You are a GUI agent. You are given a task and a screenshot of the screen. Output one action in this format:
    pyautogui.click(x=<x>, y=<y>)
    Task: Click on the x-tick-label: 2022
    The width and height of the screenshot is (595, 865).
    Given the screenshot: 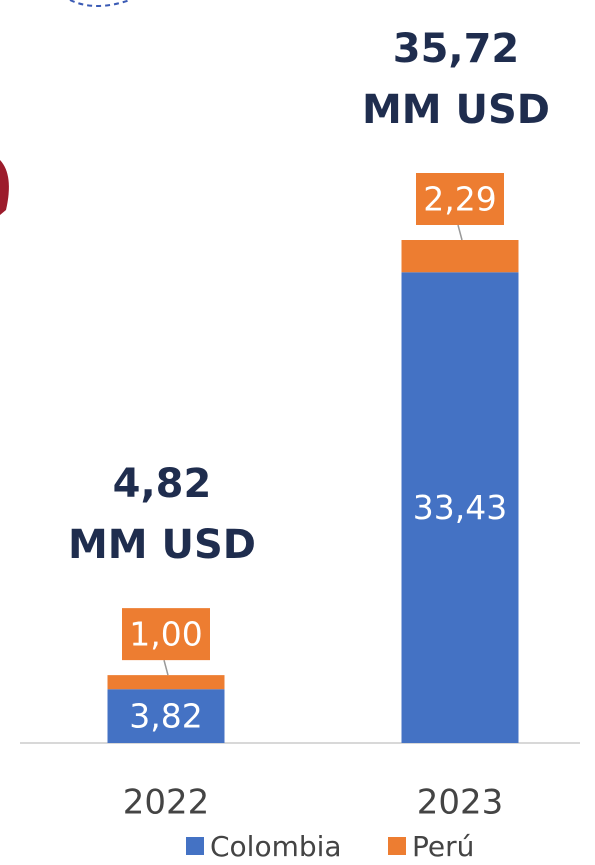 What is the action you would take?
    pyautogui.click(x=166, y=803)
    